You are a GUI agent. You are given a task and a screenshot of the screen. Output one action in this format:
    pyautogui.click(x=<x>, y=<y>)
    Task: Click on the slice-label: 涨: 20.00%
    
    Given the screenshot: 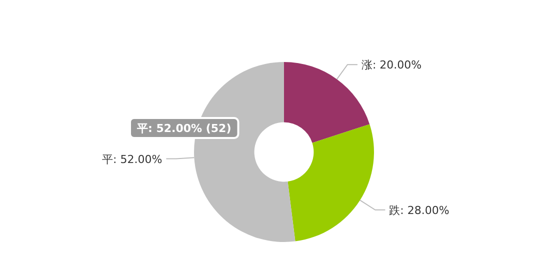 What is the action you would take?
    pyautogui.click(x=391, y=65)
    